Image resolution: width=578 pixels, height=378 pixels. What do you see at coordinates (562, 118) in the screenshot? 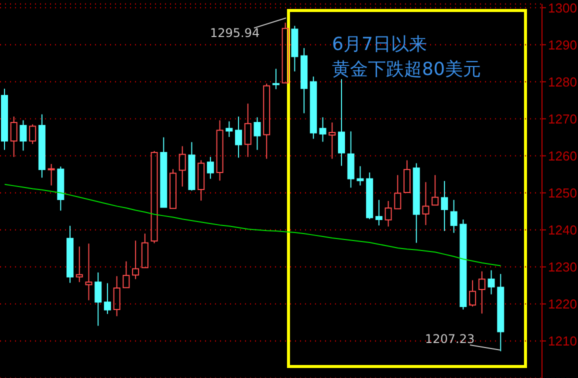
I see `y-tick-label: 1270` at bounding box center [562, 118].